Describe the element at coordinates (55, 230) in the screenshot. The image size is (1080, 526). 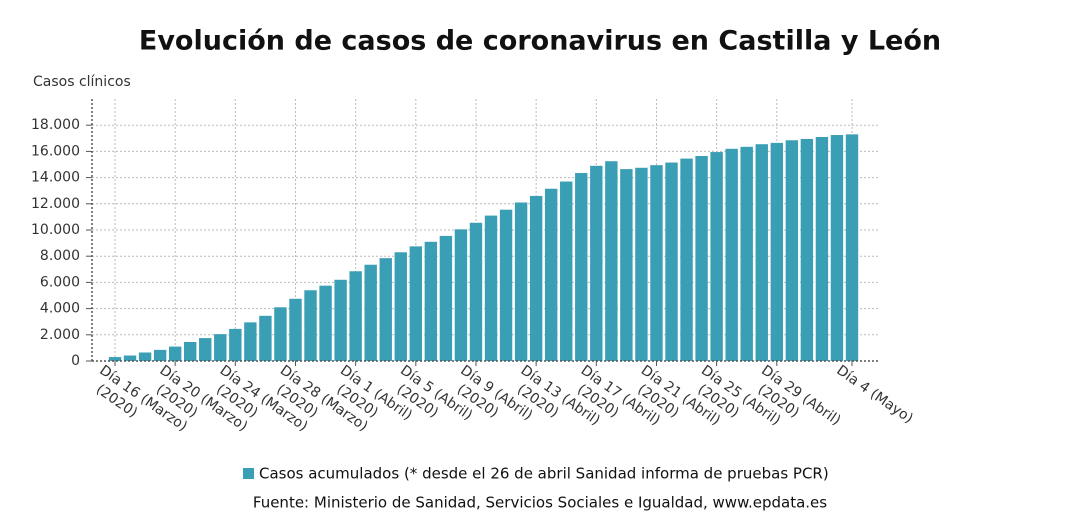
I see `y-tick-label: 10.000` at that location.